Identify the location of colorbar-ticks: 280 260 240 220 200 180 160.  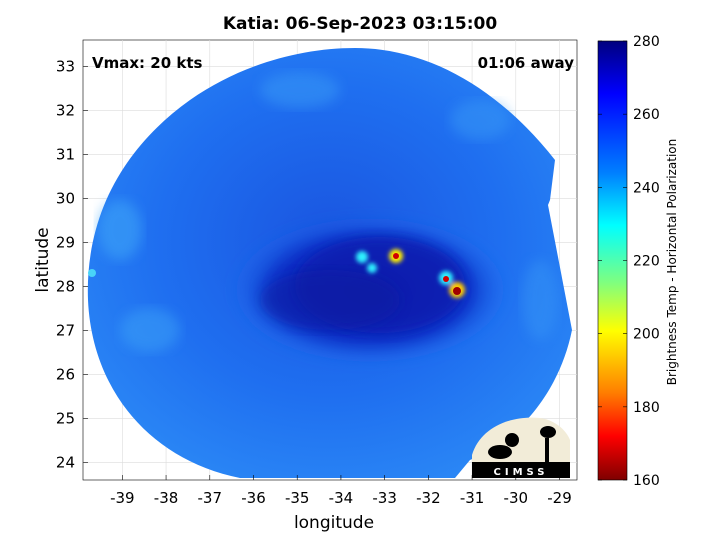
(629, 261).